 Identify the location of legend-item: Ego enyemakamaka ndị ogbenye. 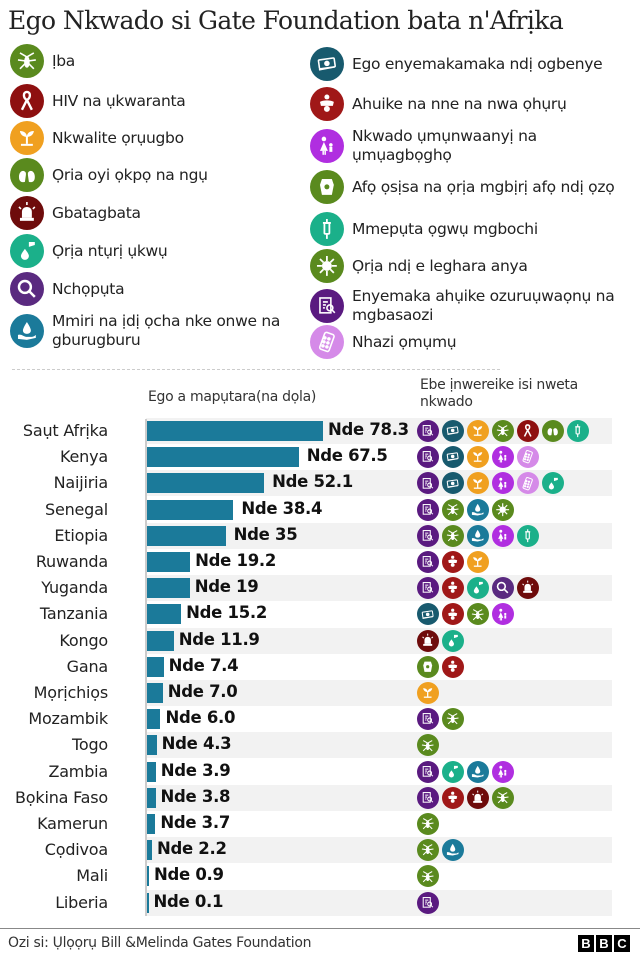
(456, 64).